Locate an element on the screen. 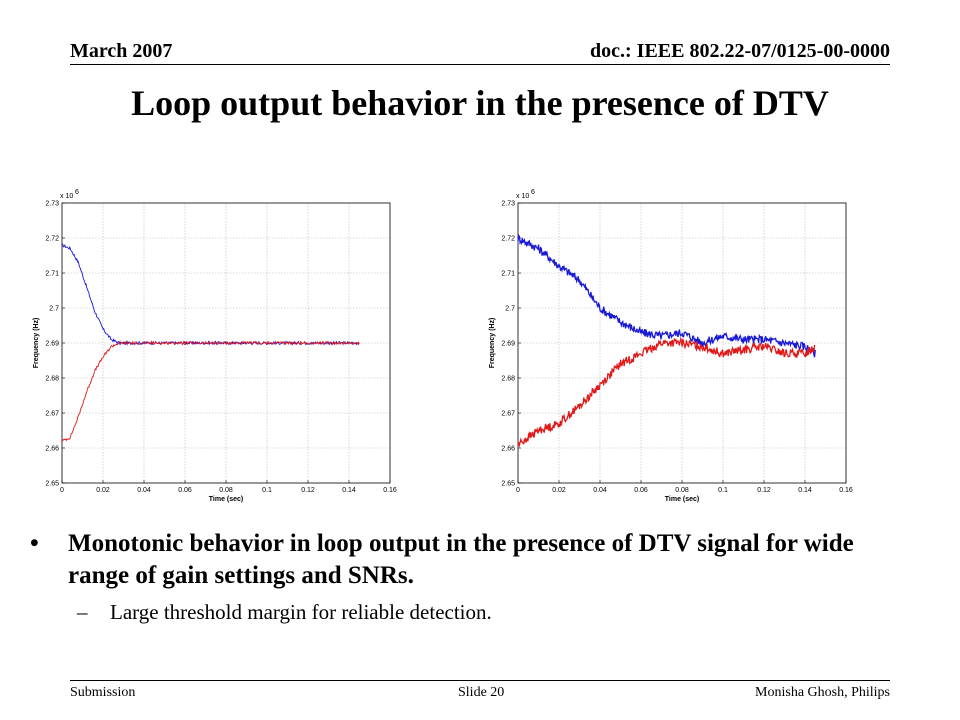 The height and width of the screenshot is (720, 960). footer-rule is located at coordinates (480, 680).